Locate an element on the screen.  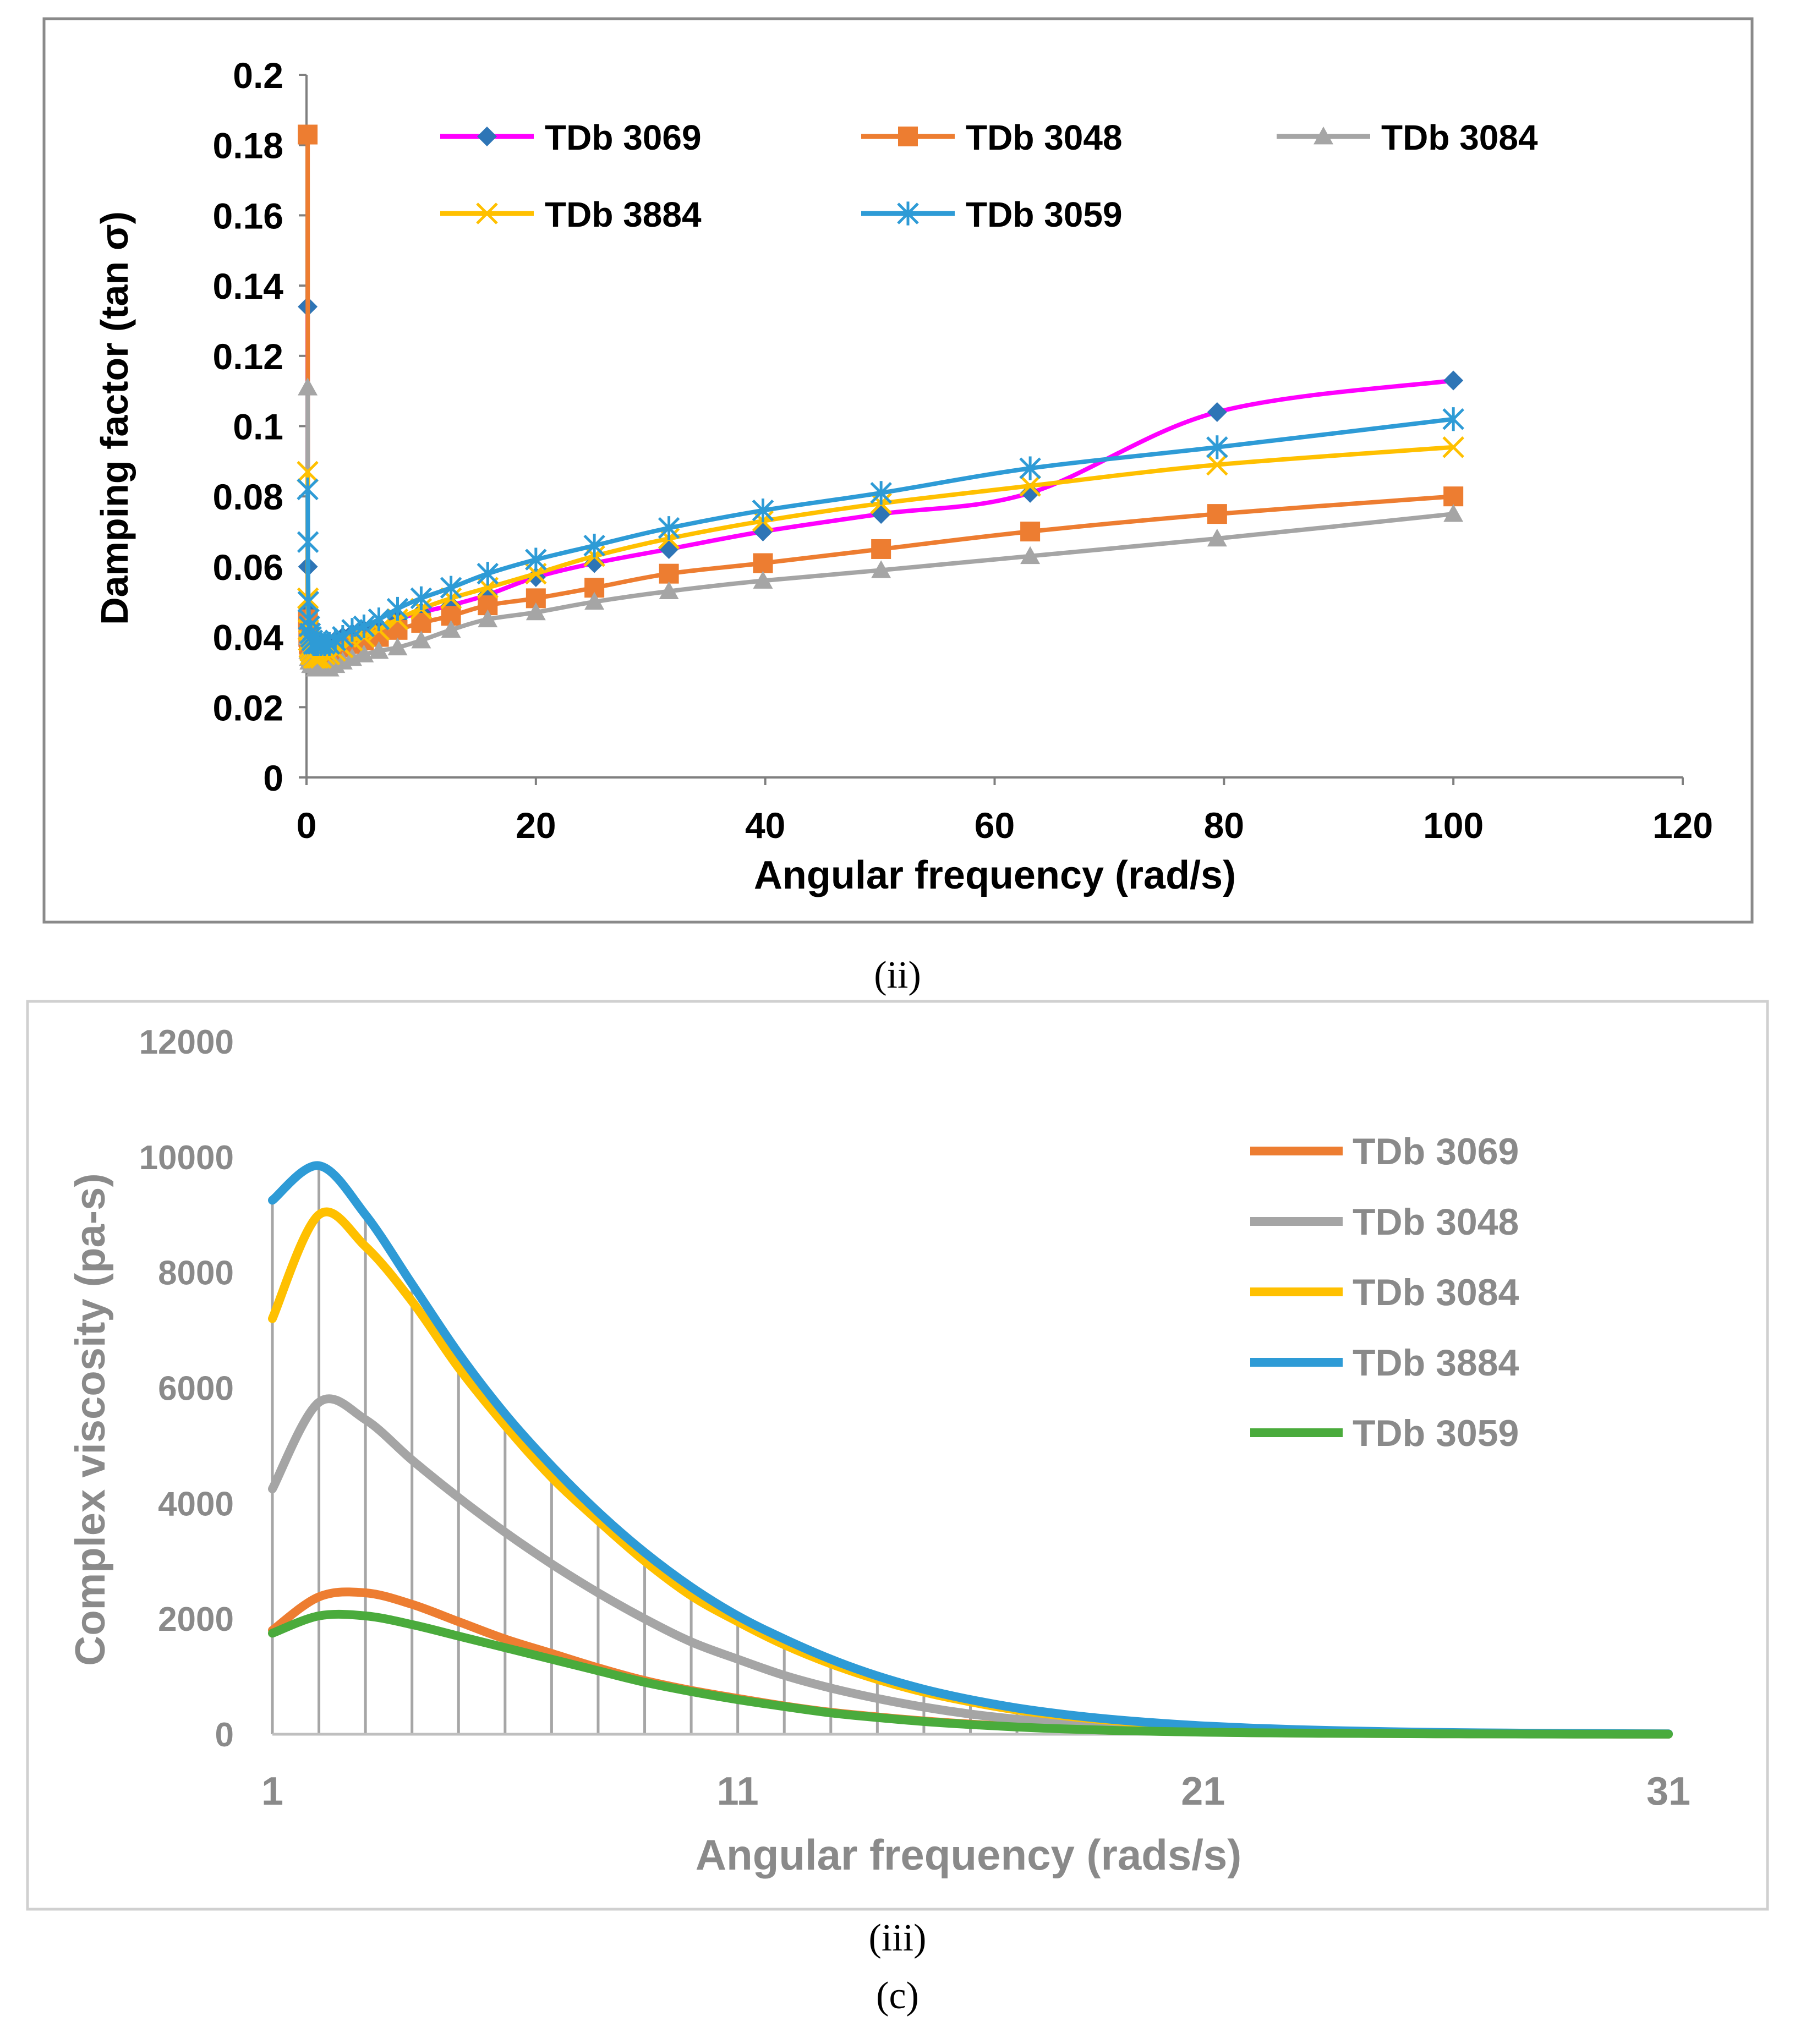
chart1-y-axis-title: Damping factor (tan σ) is located at coordinates (114, 418).